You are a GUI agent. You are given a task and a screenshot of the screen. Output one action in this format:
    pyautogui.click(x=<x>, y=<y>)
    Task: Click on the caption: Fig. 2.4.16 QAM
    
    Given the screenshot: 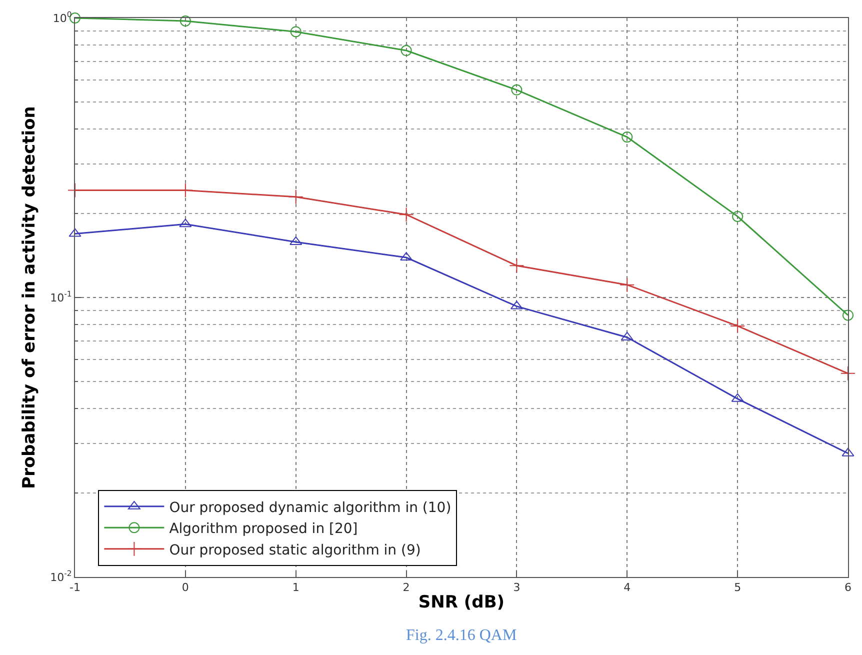 What is the action you would take?
    pyautogui.click(x=461, y=635)
    